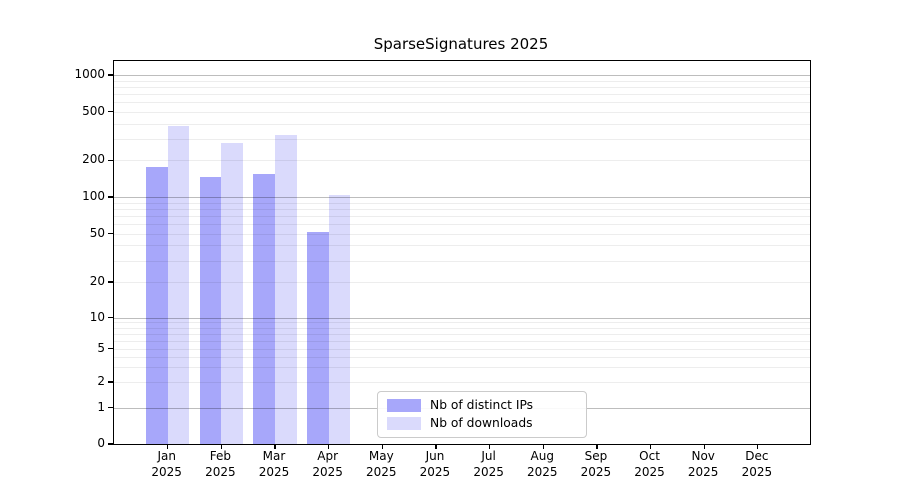  I want to click on legend-label: Nb of distinct IPs, so click(482, 404).